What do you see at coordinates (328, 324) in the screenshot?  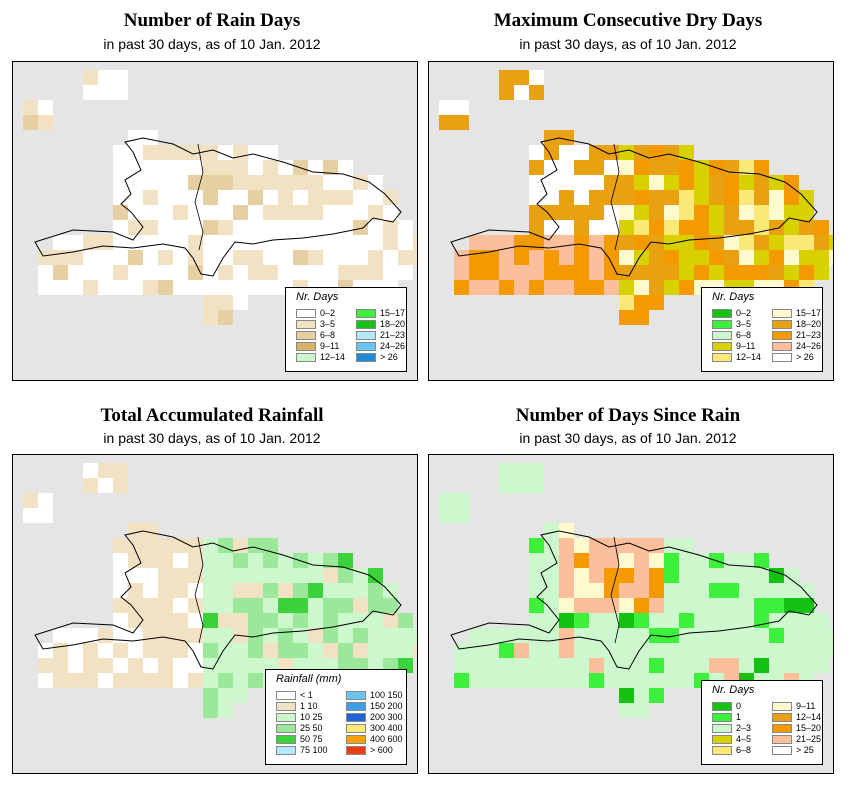 I see `legend-label: 3–5` at bounding box center [328, 324].